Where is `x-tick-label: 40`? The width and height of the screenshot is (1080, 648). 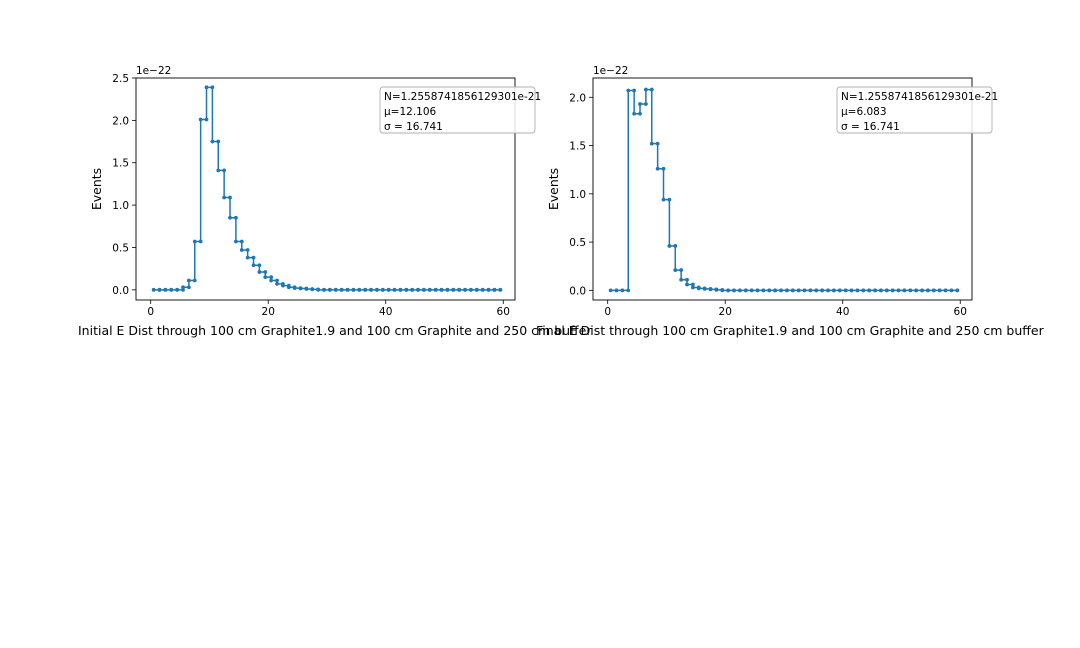 x-tick-label: 40 is located at coordinates (842, 312).